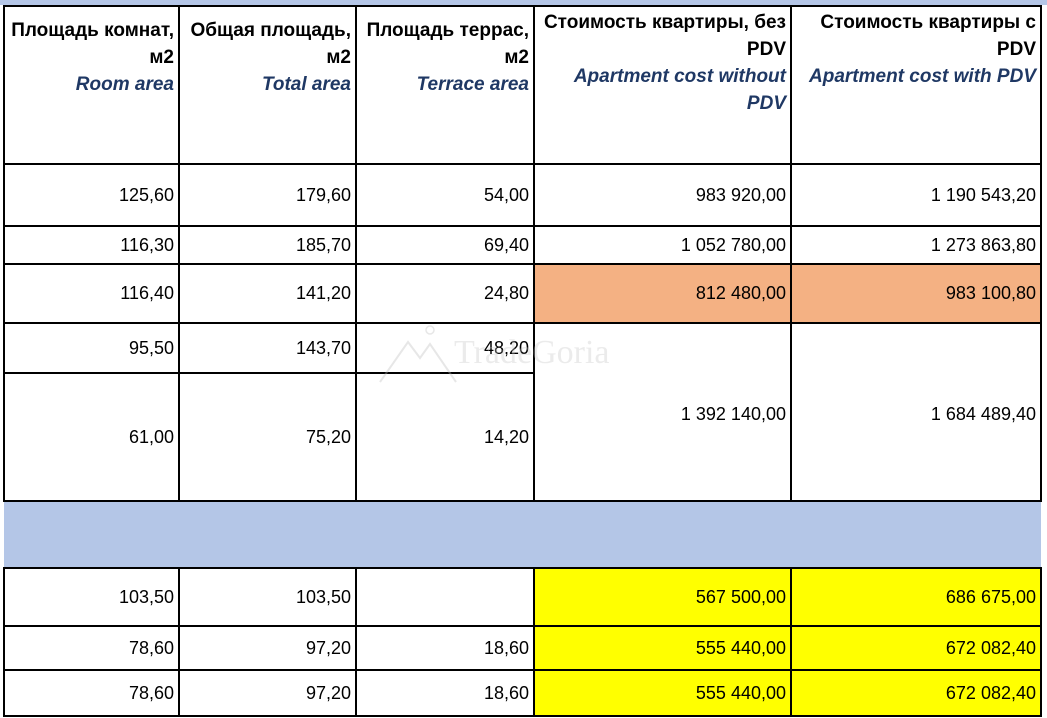  Describe the element at coordinates (91, 597) in the screenshot. I see `cell-room-area: 103,50` at that location.